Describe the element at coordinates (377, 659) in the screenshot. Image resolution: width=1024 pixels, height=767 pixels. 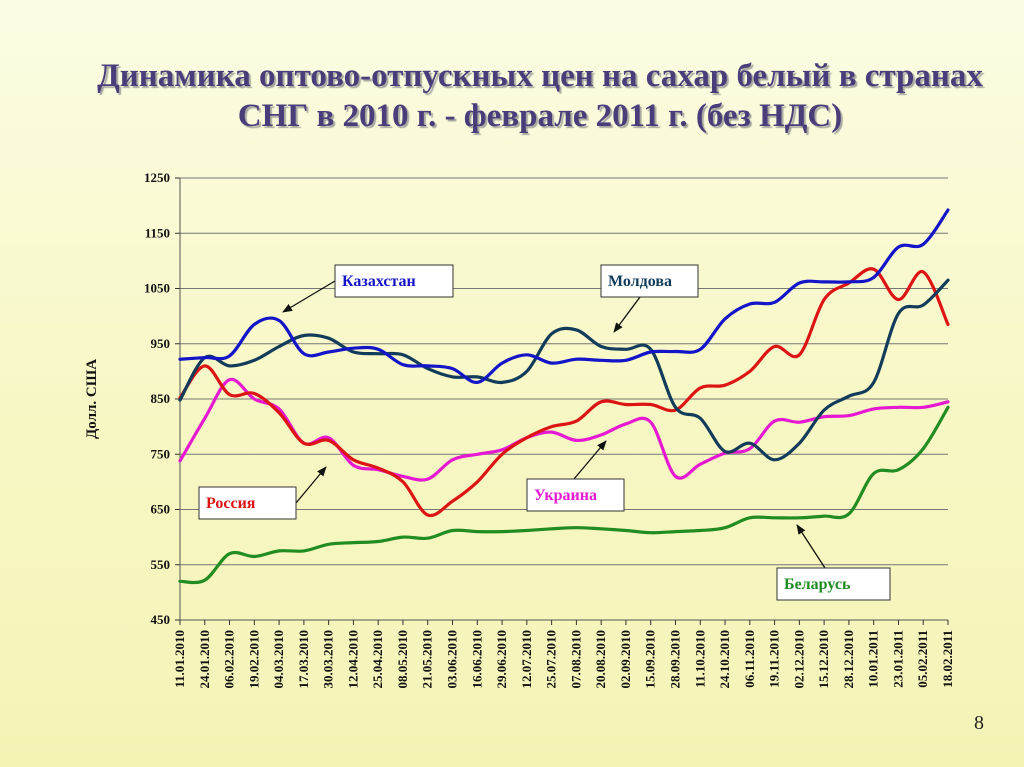
I see `x-tick-label-8: 25.04.2010` at that location.